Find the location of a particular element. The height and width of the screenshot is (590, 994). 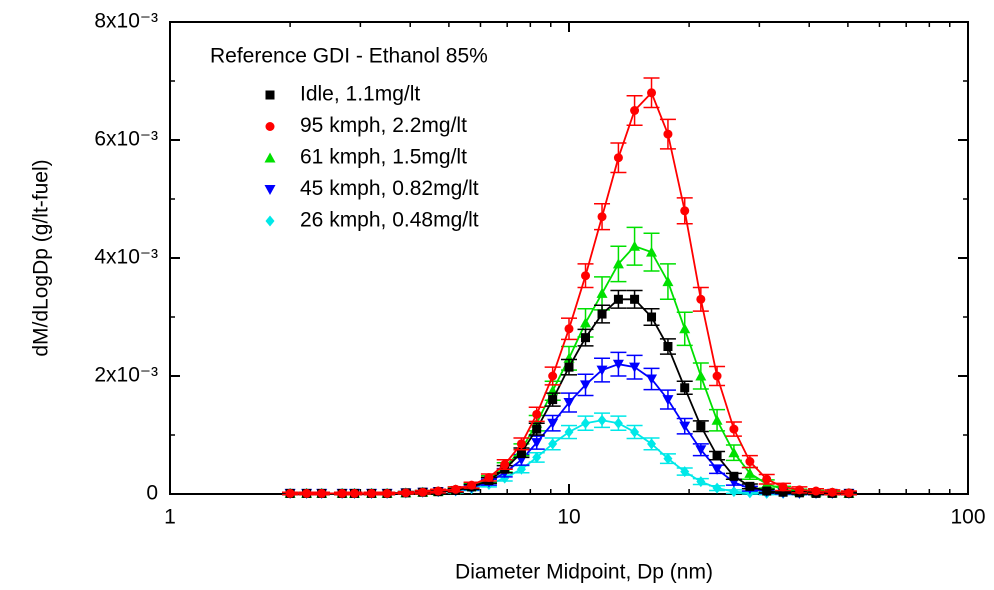

legend-label: 45 kmph, 0.82mg/lt is located at coordinates (389, 188).